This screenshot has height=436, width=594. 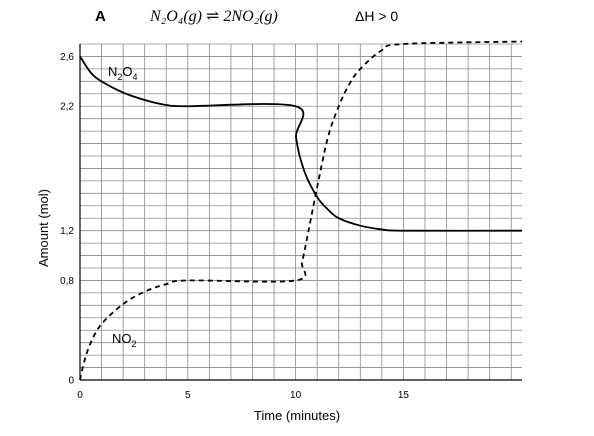 What do you see at coordinates (67, 231) in the screenshot?
I see `y-tick-label: 1,2` at bounding box center [67, 231].